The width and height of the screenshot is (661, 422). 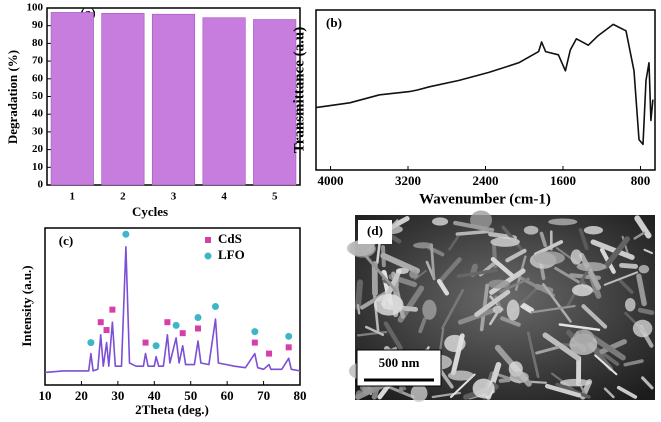 What do you see at coordinates (26, 305) in the screenshot?
I see `y-axis-label: Intensity (a.u.)` at bounding box center [26, 305].